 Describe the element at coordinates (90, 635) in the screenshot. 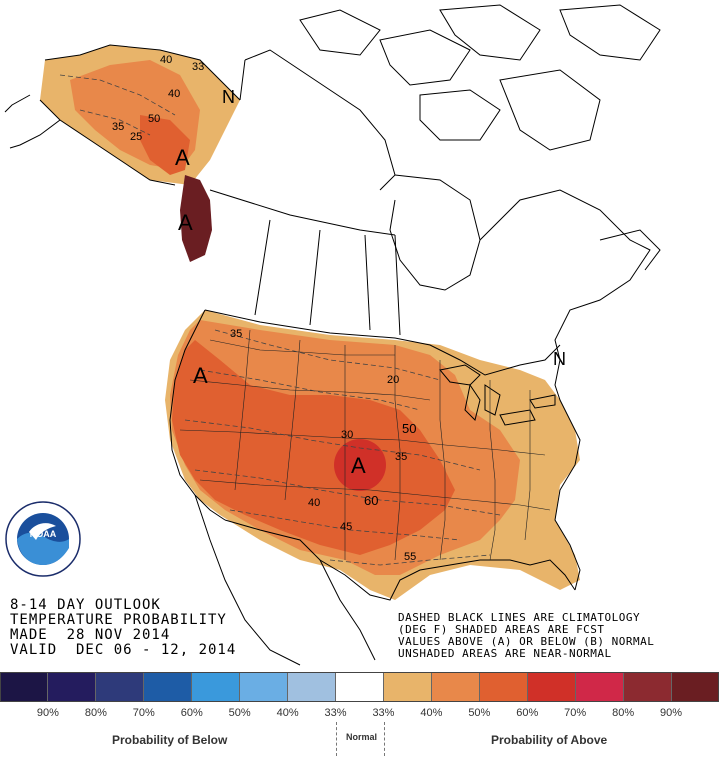

I see `title-line: MADE 28 NOV 2014` at that location.